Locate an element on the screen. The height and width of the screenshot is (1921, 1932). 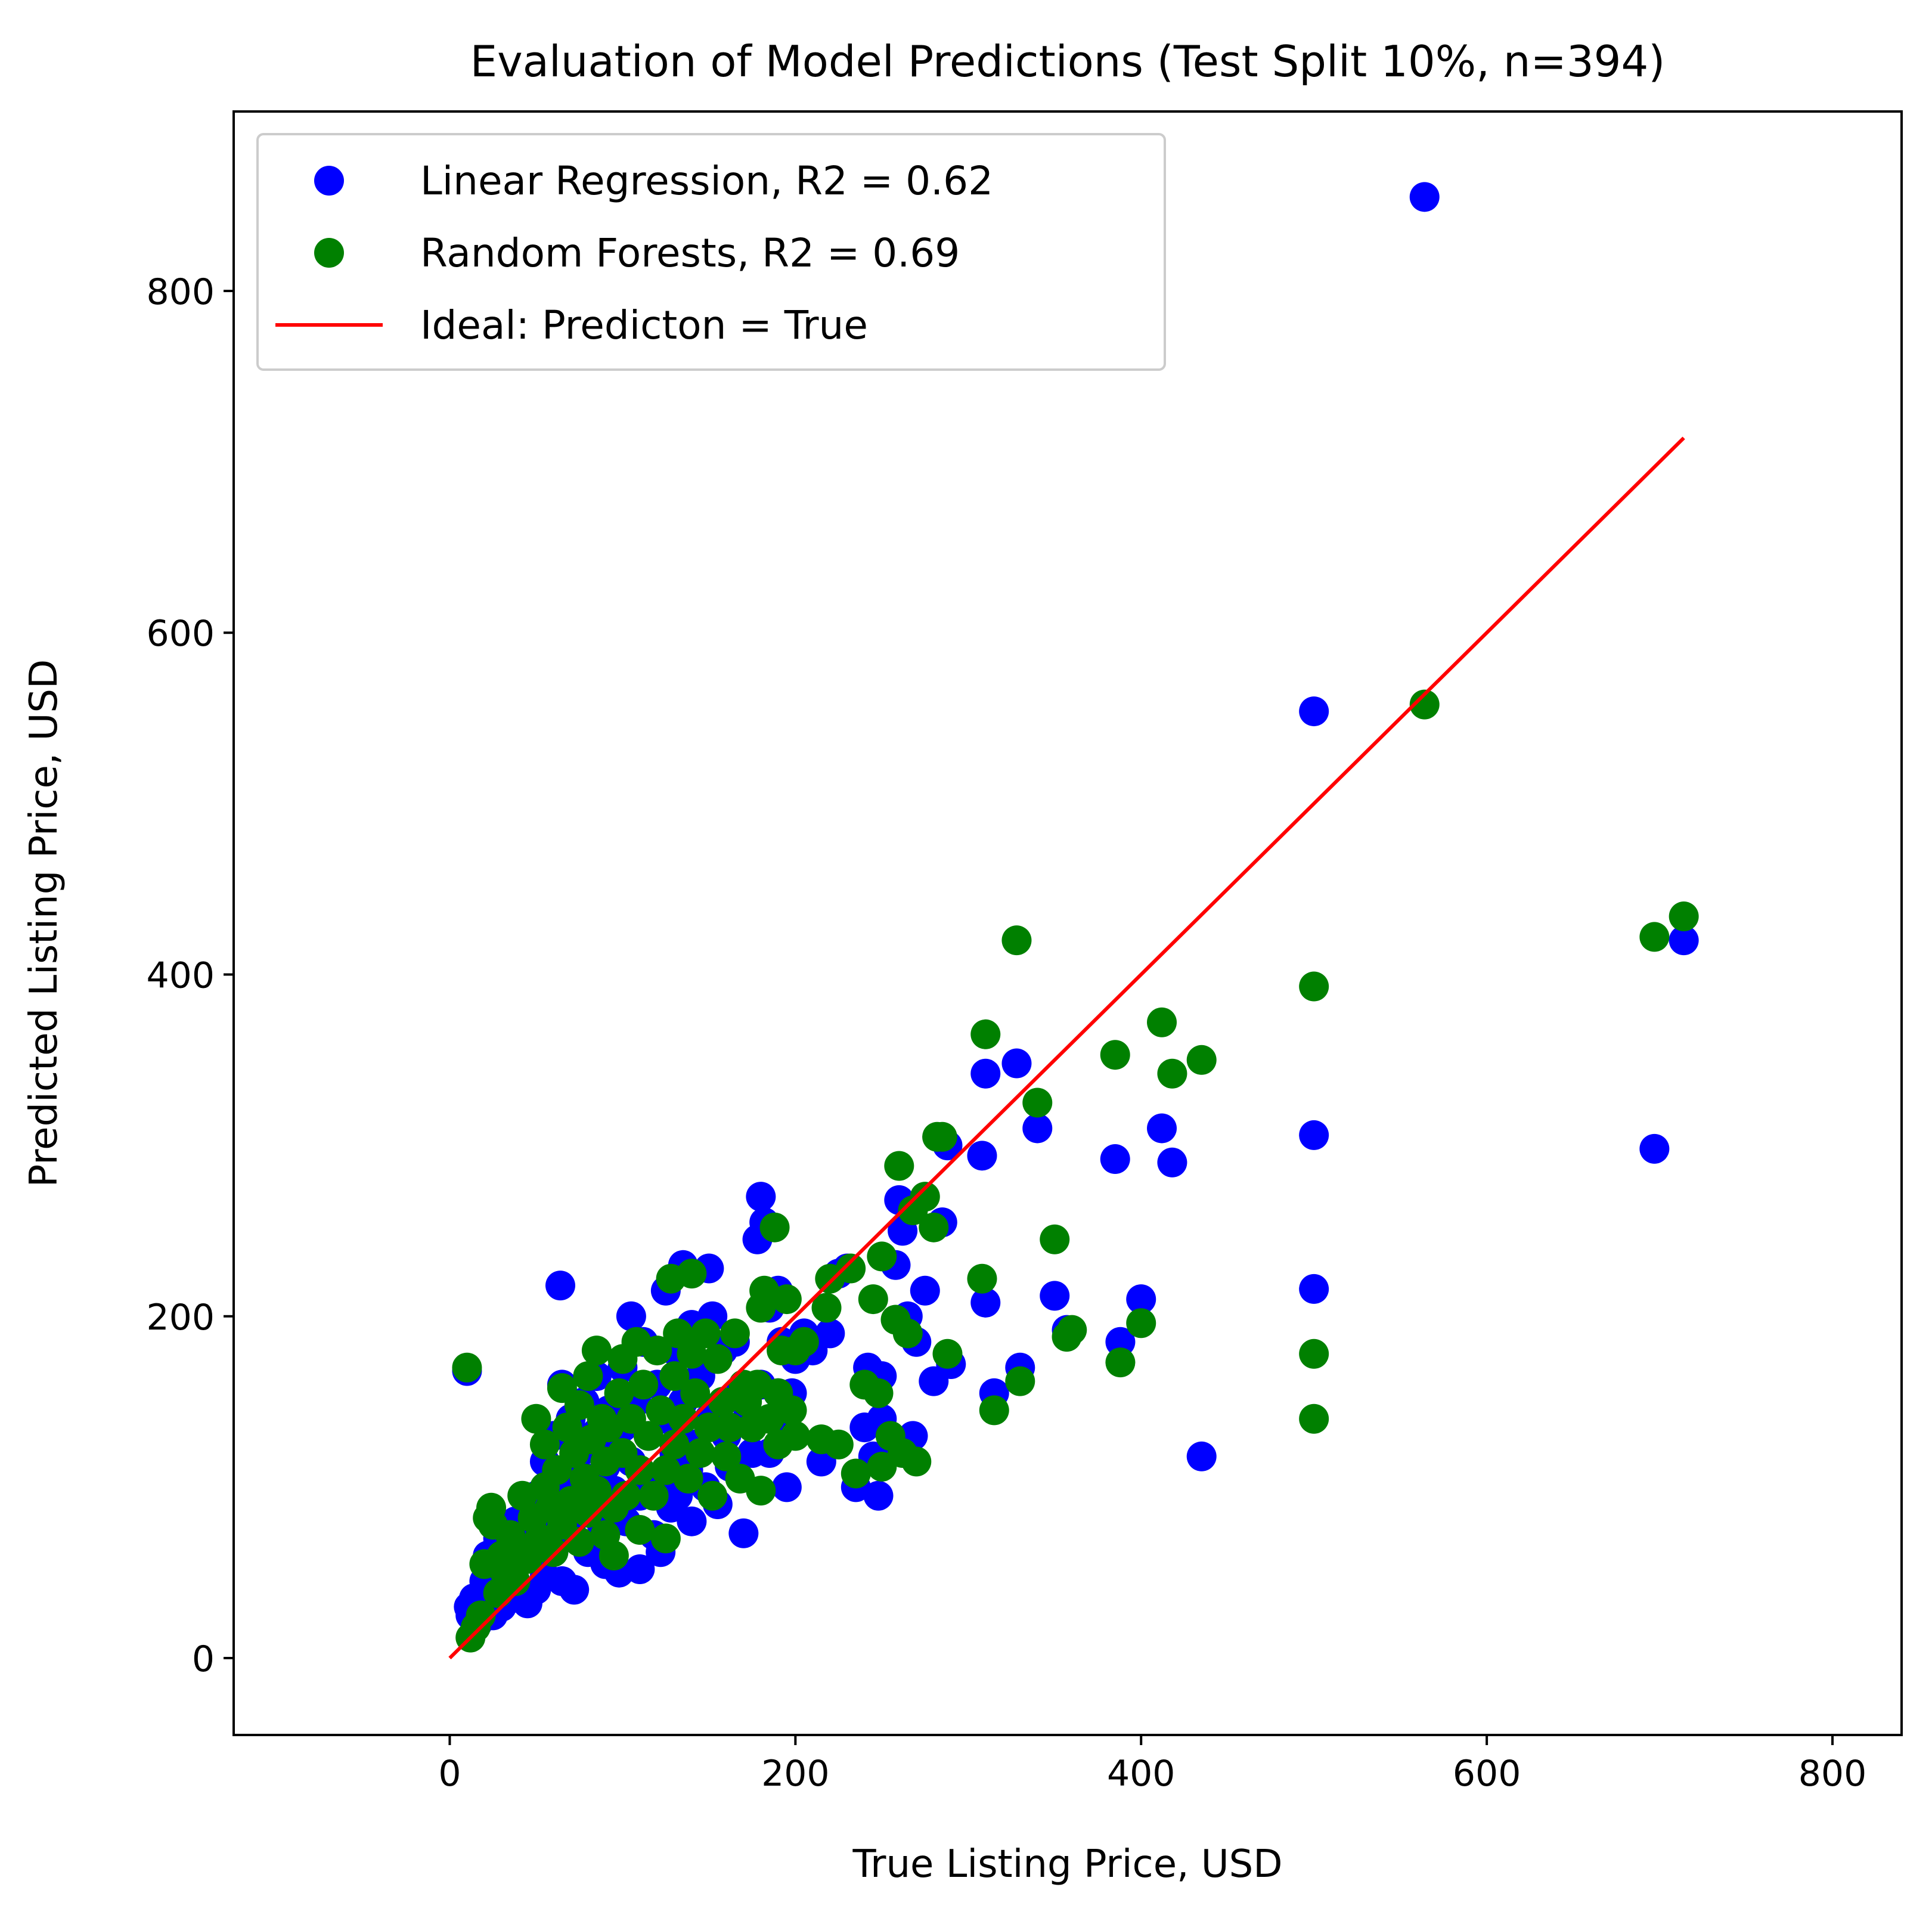
legend-box is located at coordinates (711, 252).